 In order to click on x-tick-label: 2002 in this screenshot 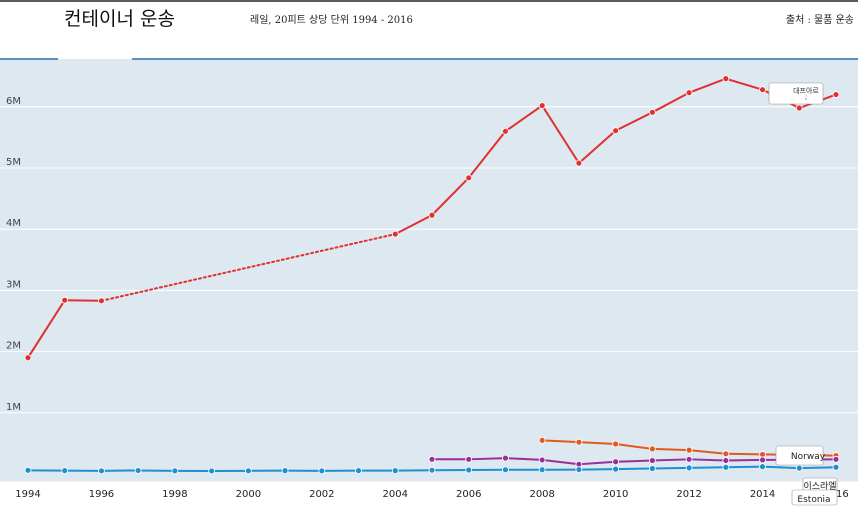, I will do `click(321, 494)`.